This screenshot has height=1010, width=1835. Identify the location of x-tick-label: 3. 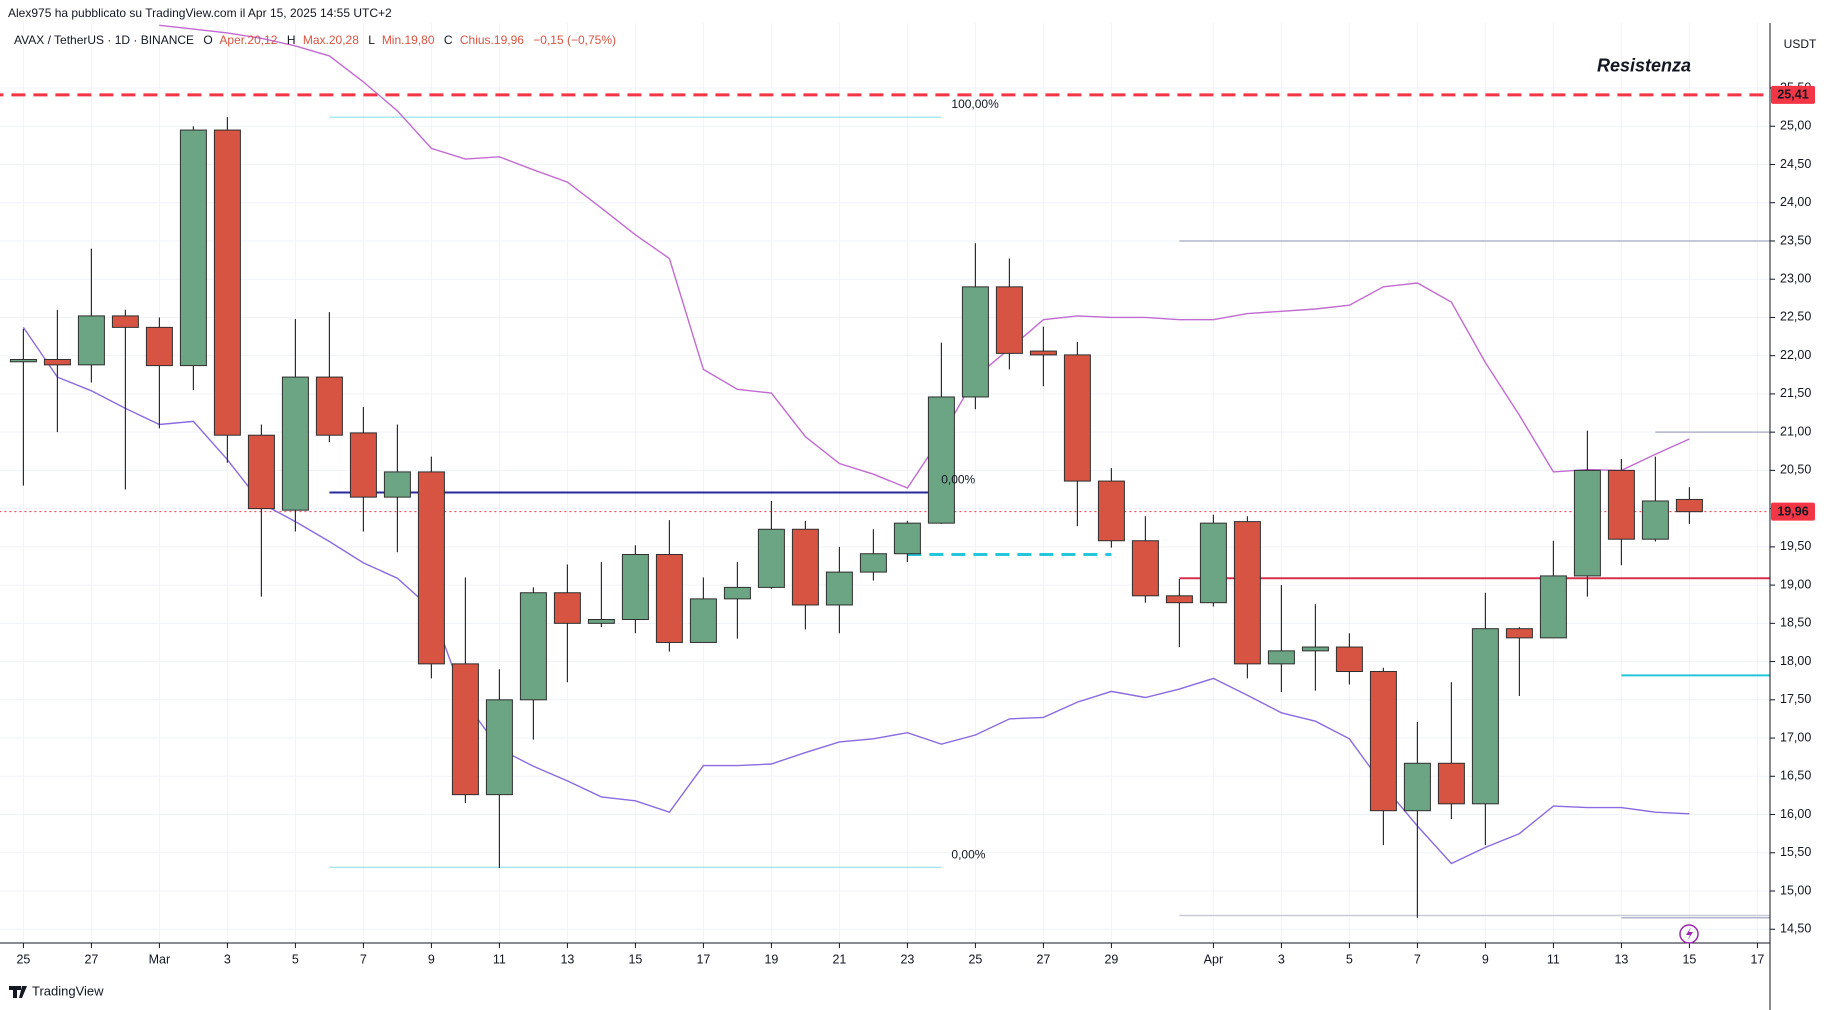
(227, 959).